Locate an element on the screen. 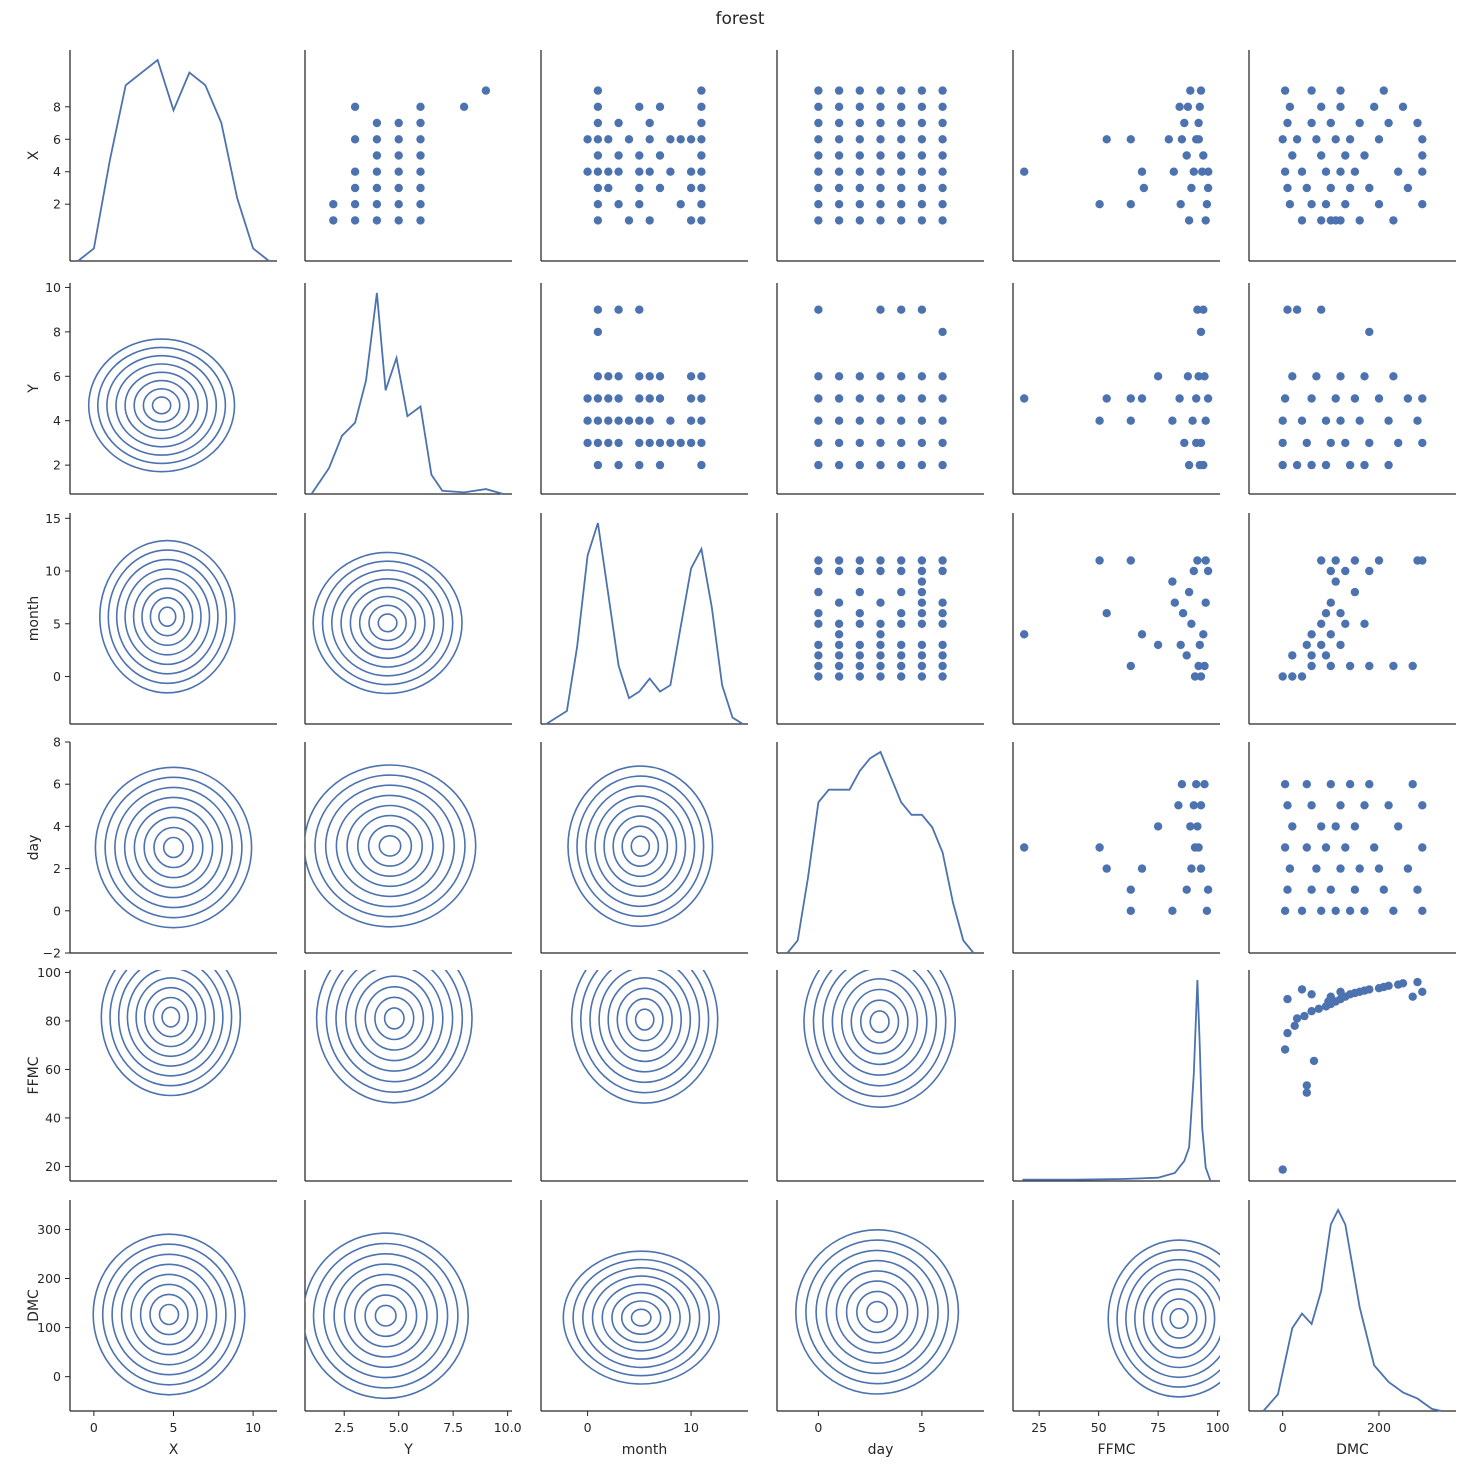 The height and width of the screenshot is (1466, 1466). cell-FFMC-vs-month is located at coordinates (644, 1076).